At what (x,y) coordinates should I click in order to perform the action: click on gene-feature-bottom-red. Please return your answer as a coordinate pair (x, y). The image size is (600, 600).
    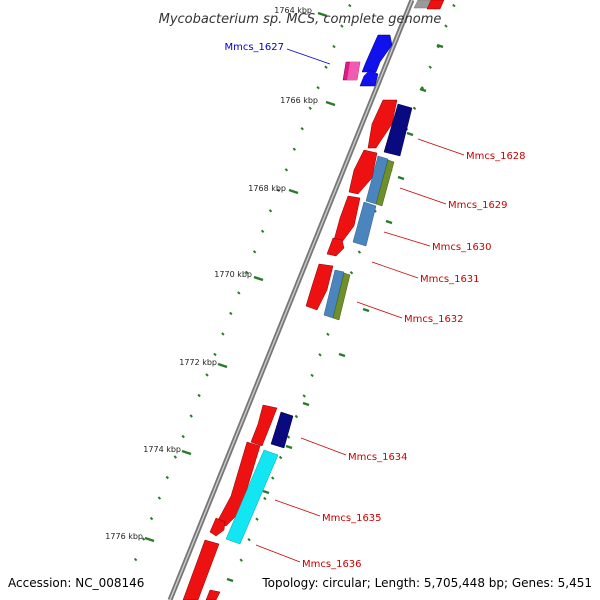
    Looking at the image, I should click on (213, 594).